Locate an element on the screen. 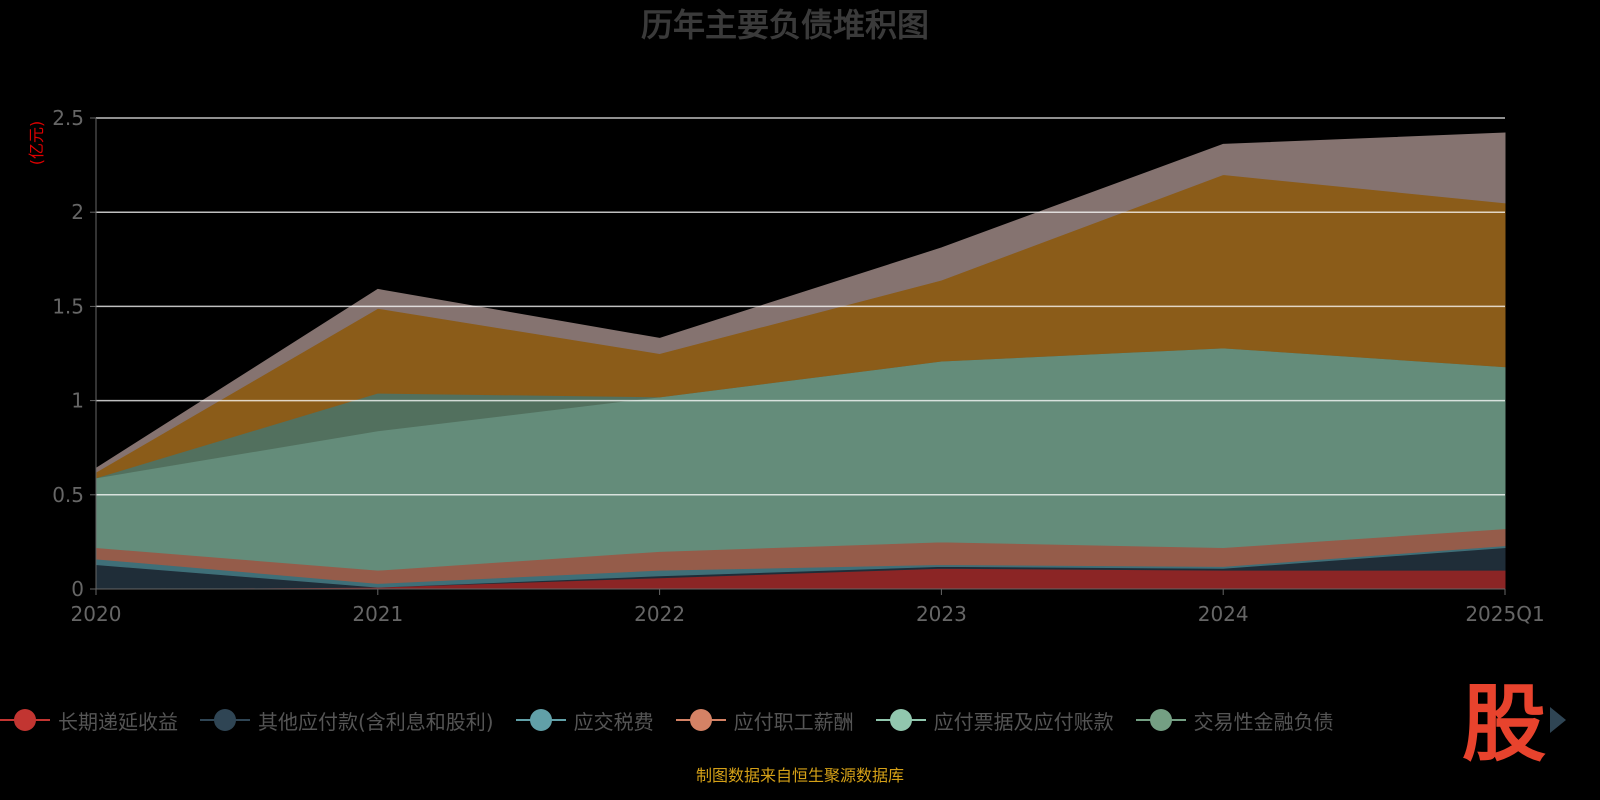  source-note: 制图数据来自恒生聚源数据库 is located at coordinates (799, 775).